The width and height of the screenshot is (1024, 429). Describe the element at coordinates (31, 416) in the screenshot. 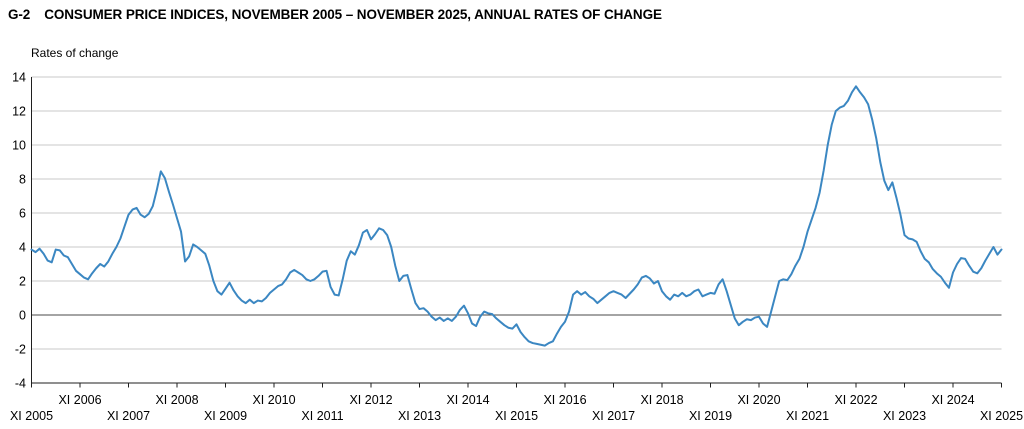

I see `x-tick-label: XI 2005` at that location.